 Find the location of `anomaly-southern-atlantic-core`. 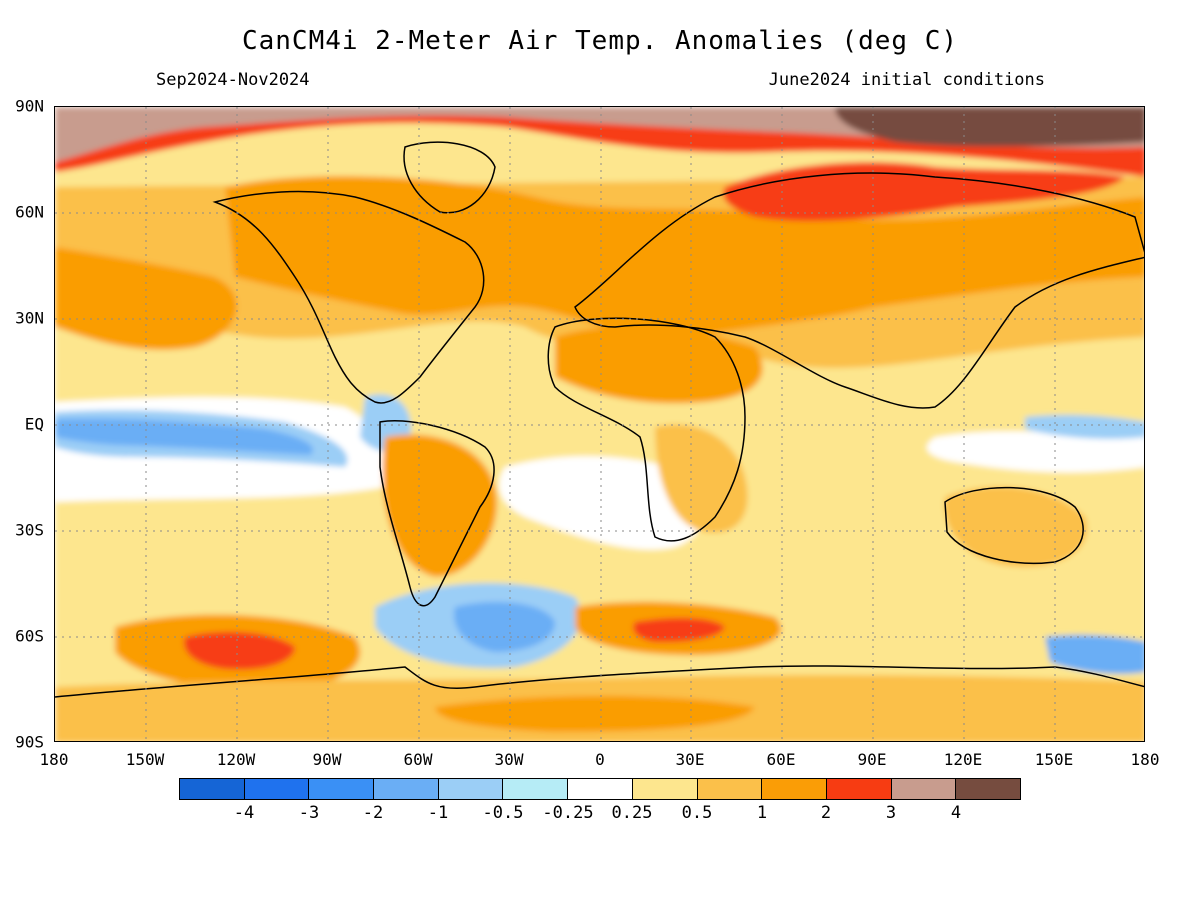

anomaly-southern-atlantic-core is located at coordinates (679, 630).